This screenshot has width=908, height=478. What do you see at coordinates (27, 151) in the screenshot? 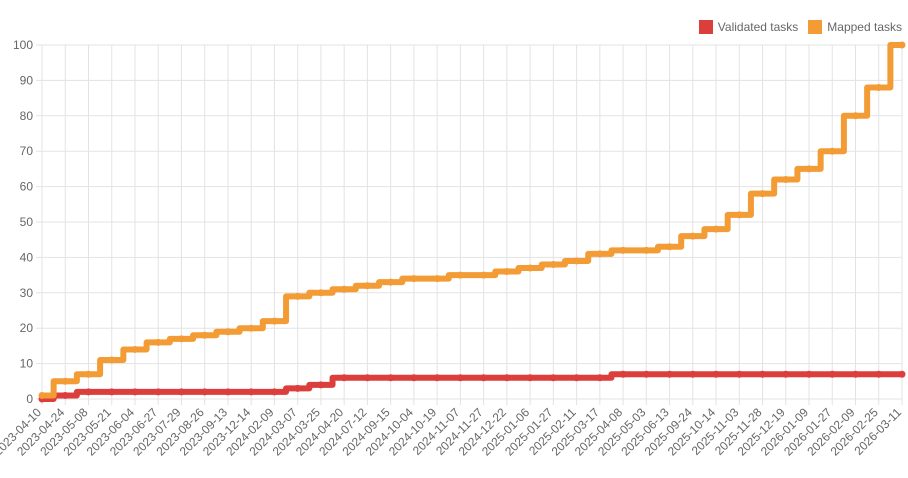
I see `y-tick-label: 70` at bounding box center [27, 151].